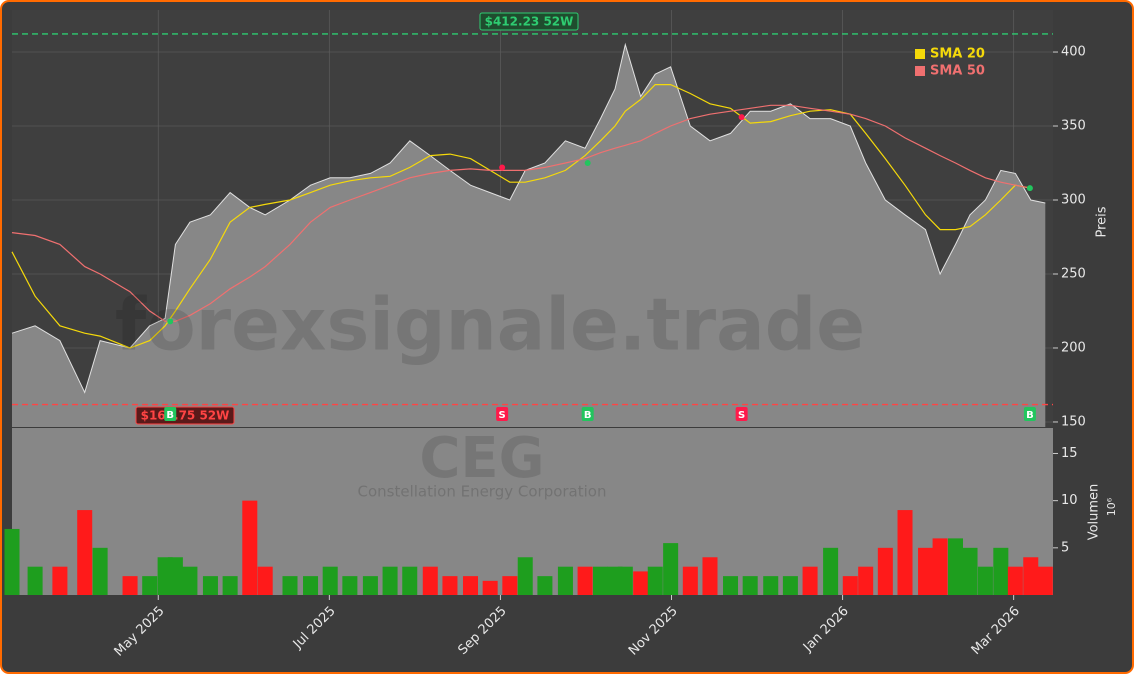  I want to click on y-tick-label: 200, so click(1073, 347).